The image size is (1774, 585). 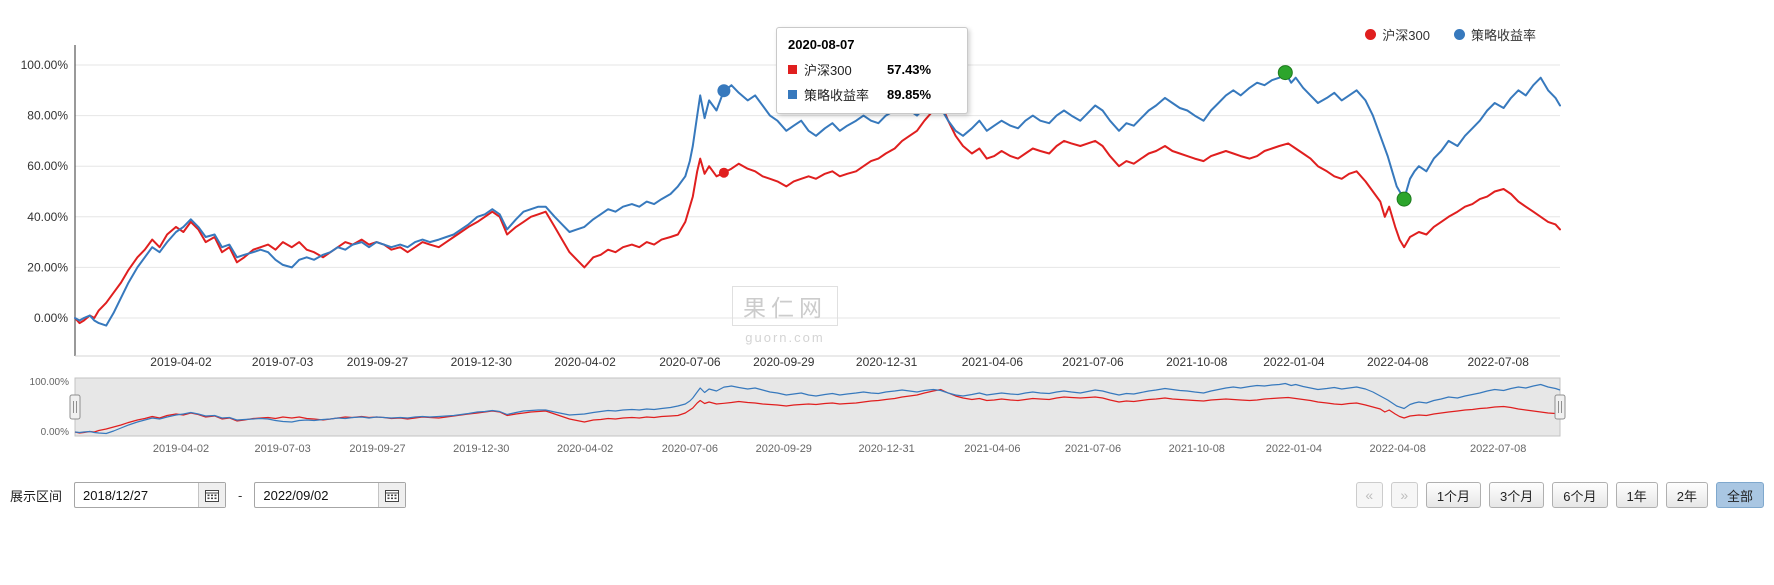 I want to click on navigator-y-label: 0.00%, so click(x=55, y=432).